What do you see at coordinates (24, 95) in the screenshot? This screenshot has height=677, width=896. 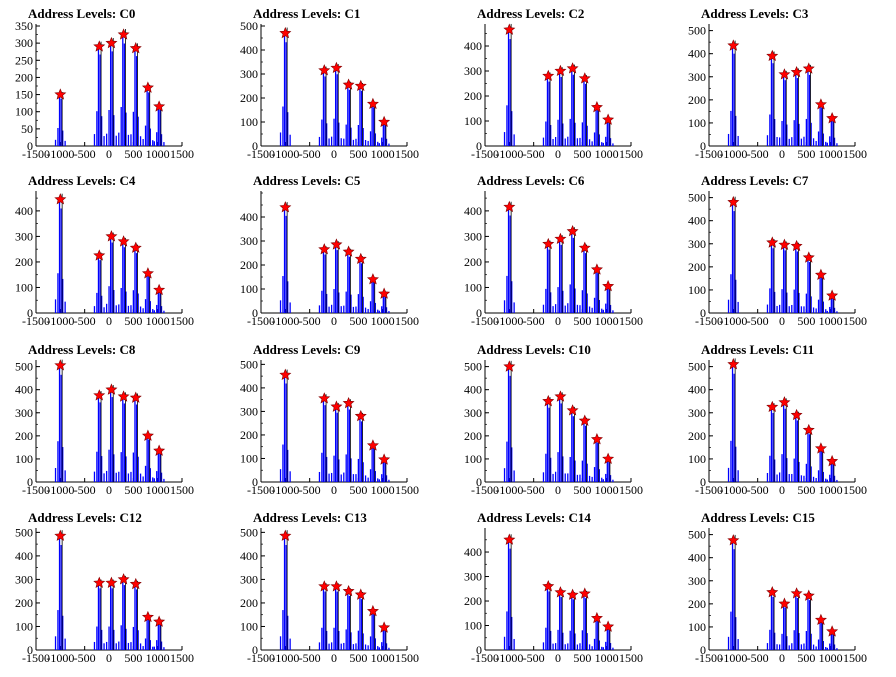 I see `y-tick-label: 150` at bounding box center [24, 95].